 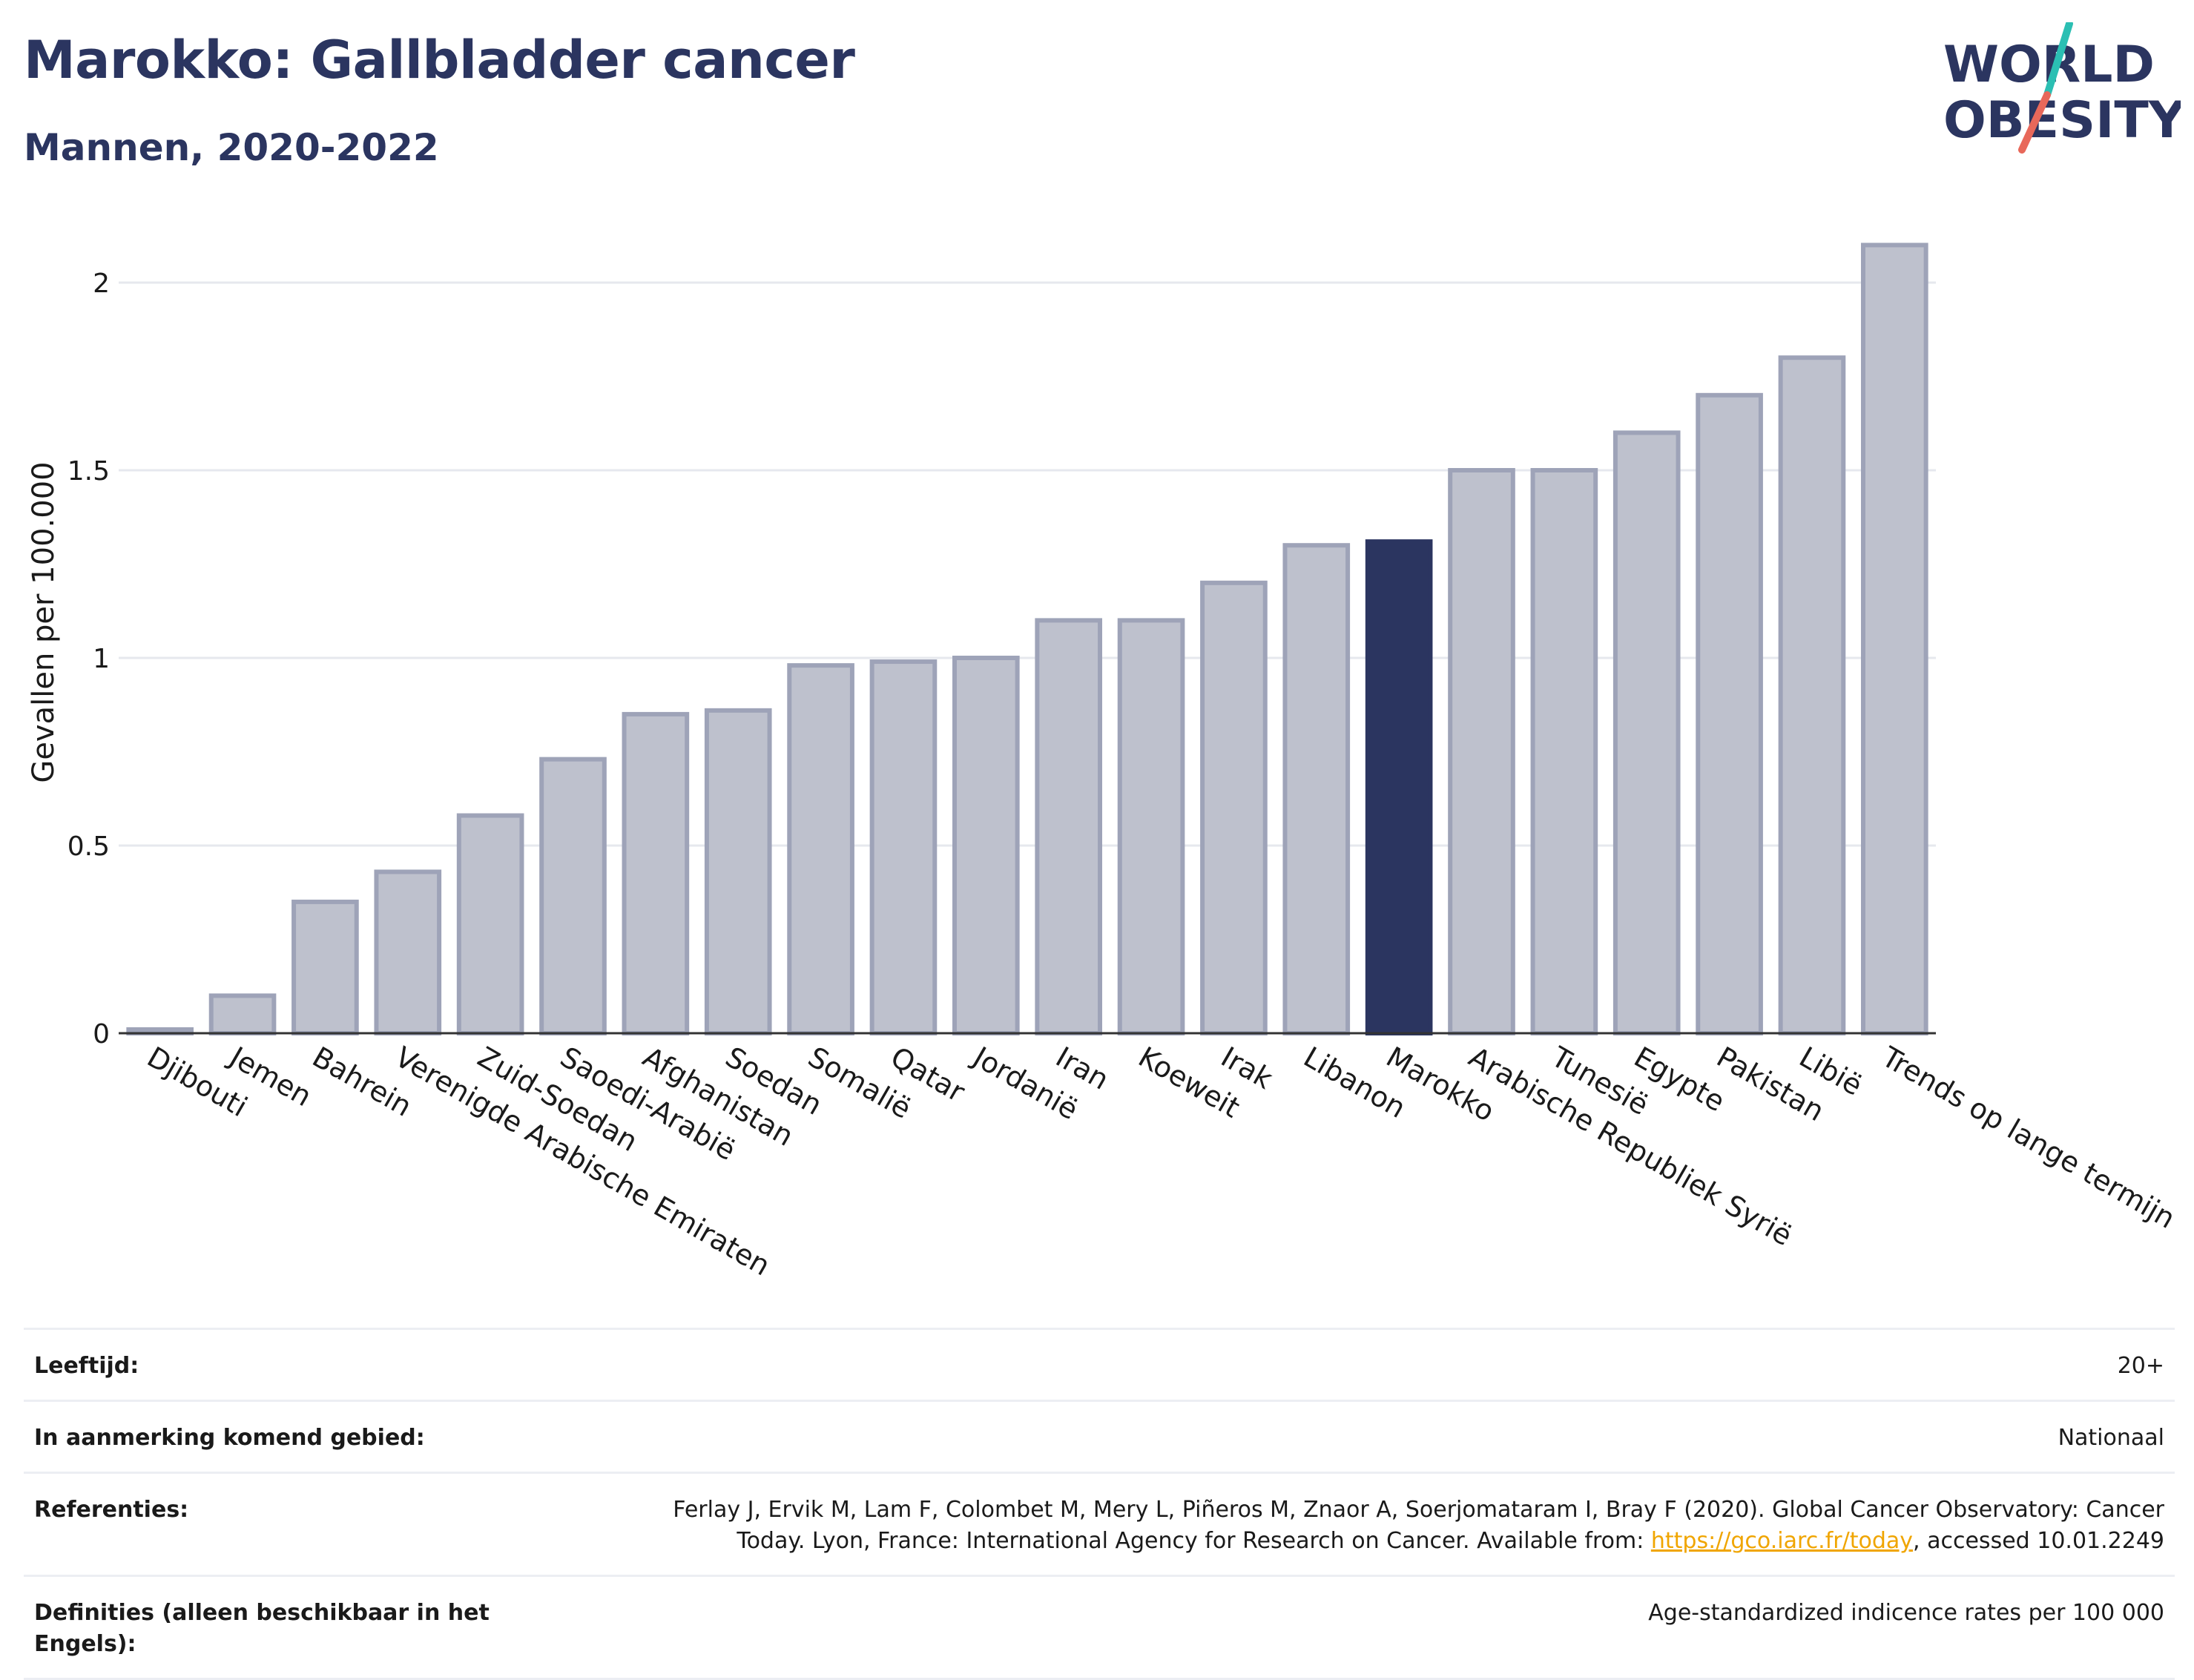 I want to click on meta-value-age: 20+, so click(x=2140, y=1366).